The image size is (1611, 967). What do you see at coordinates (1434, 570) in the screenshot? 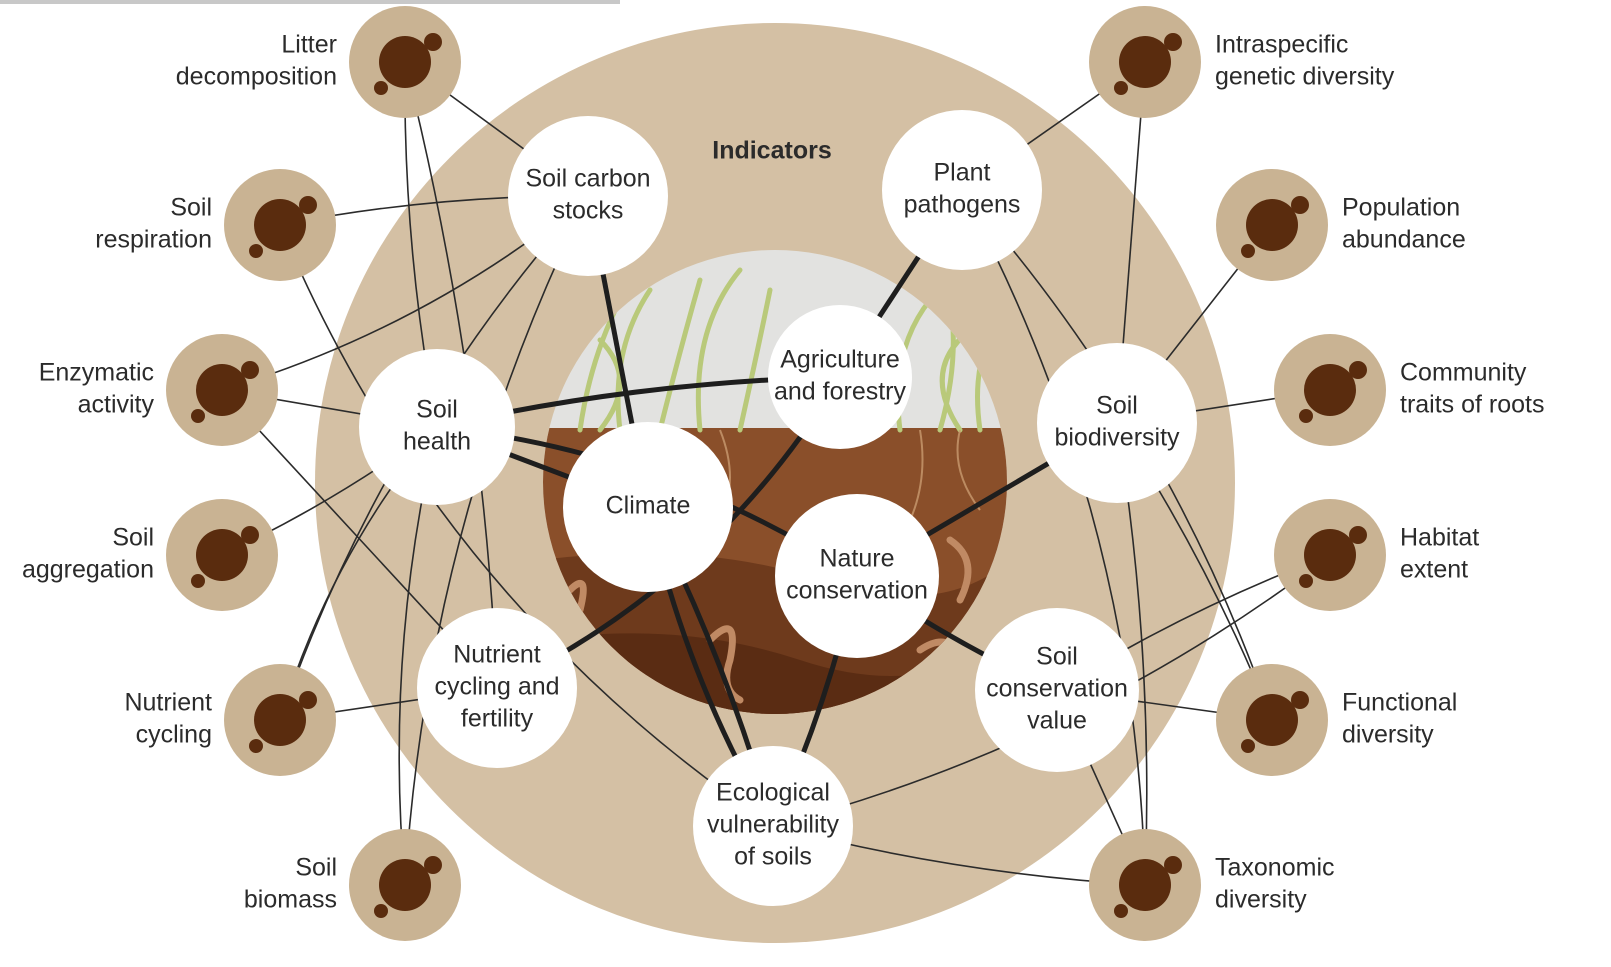
I see `node-label: extent` at bounding box center [1434, 570].